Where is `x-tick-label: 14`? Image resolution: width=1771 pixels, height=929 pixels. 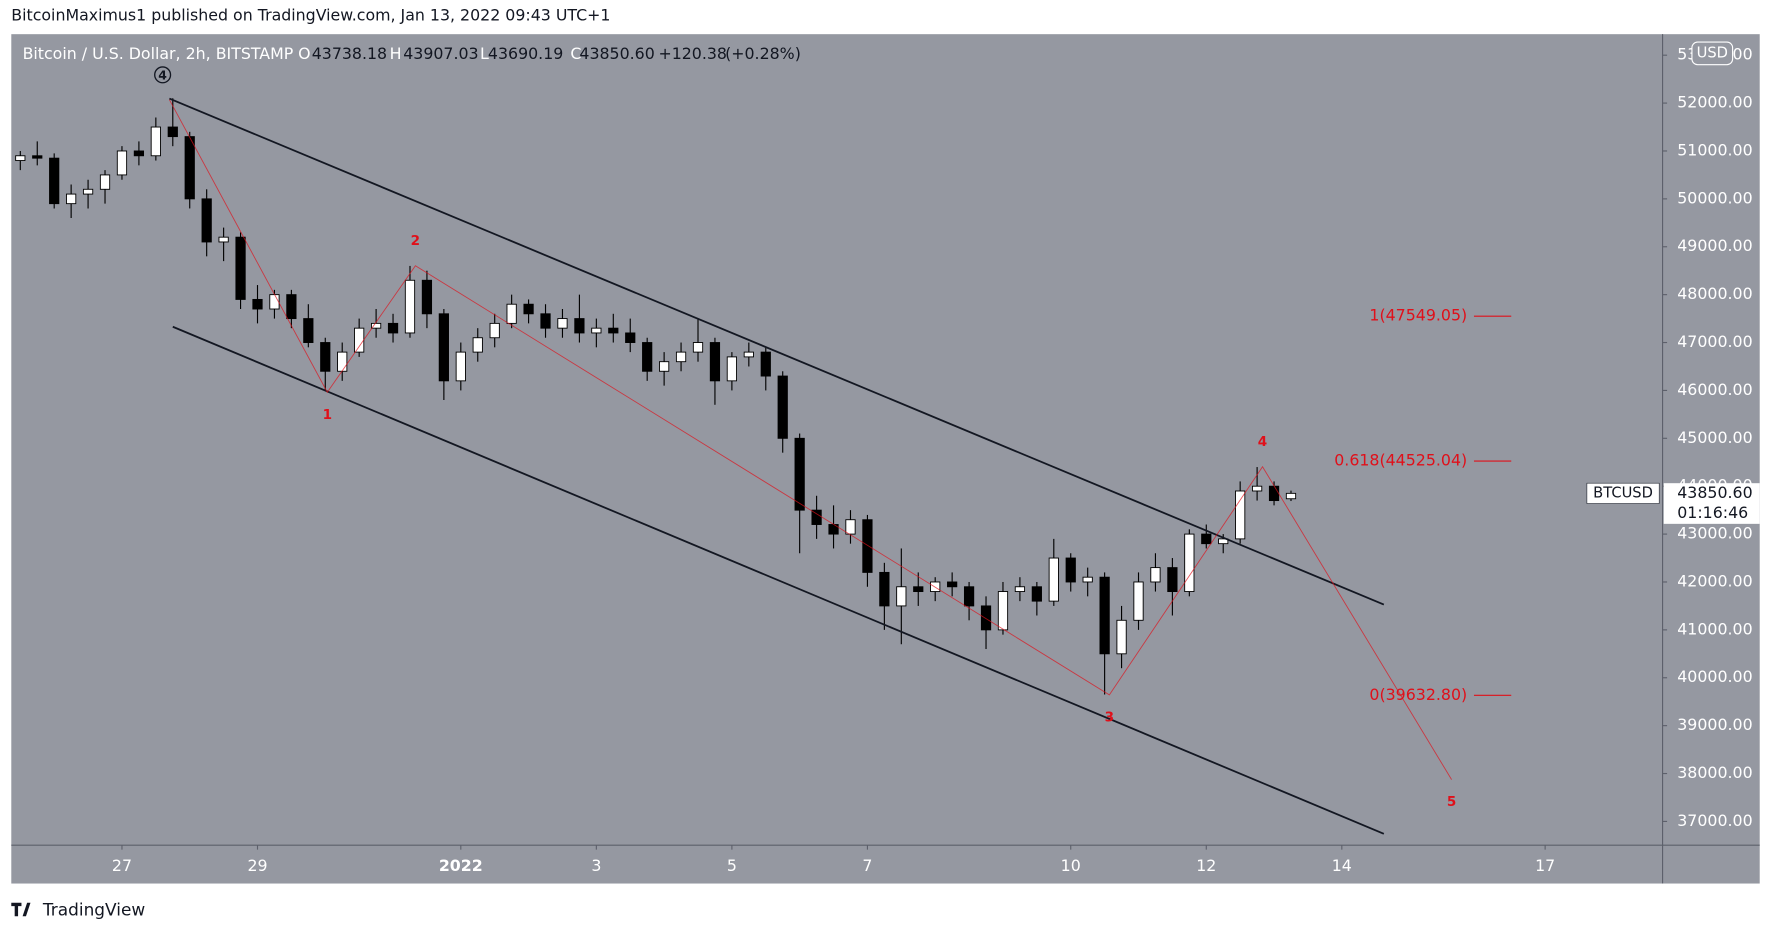 x-tick-label: 14 is located at coordinates (1342, 865).